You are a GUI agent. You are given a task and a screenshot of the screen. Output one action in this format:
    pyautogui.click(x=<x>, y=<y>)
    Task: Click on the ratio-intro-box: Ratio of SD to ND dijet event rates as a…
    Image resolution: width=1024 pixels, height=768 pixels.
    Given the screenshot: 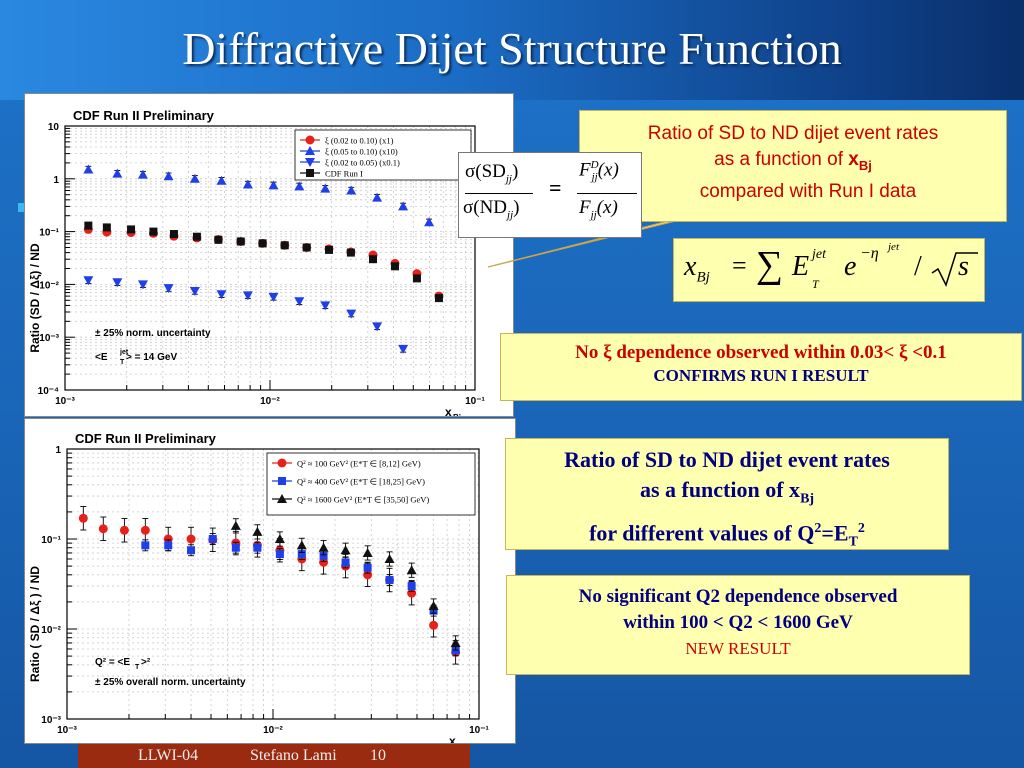 What is the action you would take?
    pyautogui.click(x=793, y=166)
    